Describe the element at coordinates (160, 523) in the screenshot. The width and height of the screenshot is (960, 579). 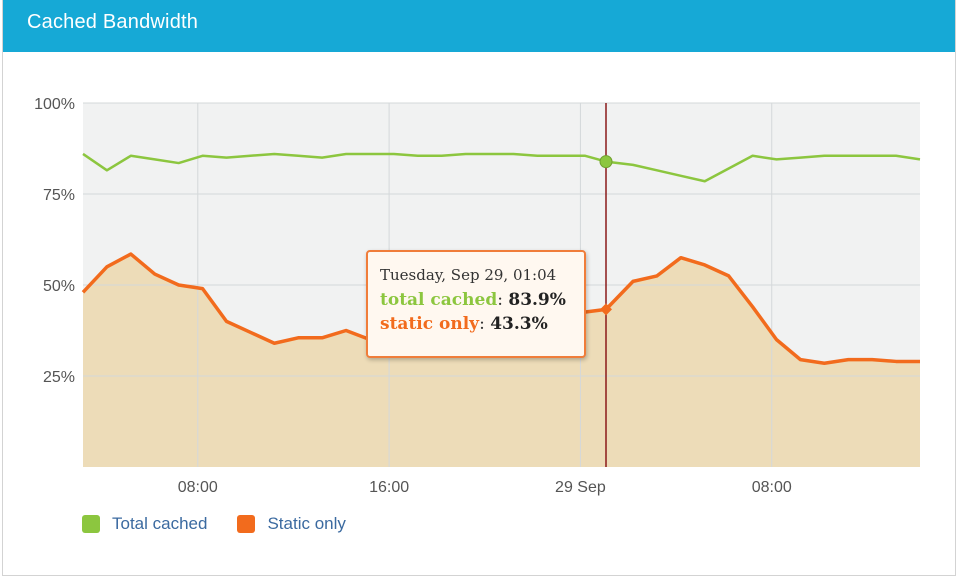
I see `legend-label-total-cached: Total cached` at that location.